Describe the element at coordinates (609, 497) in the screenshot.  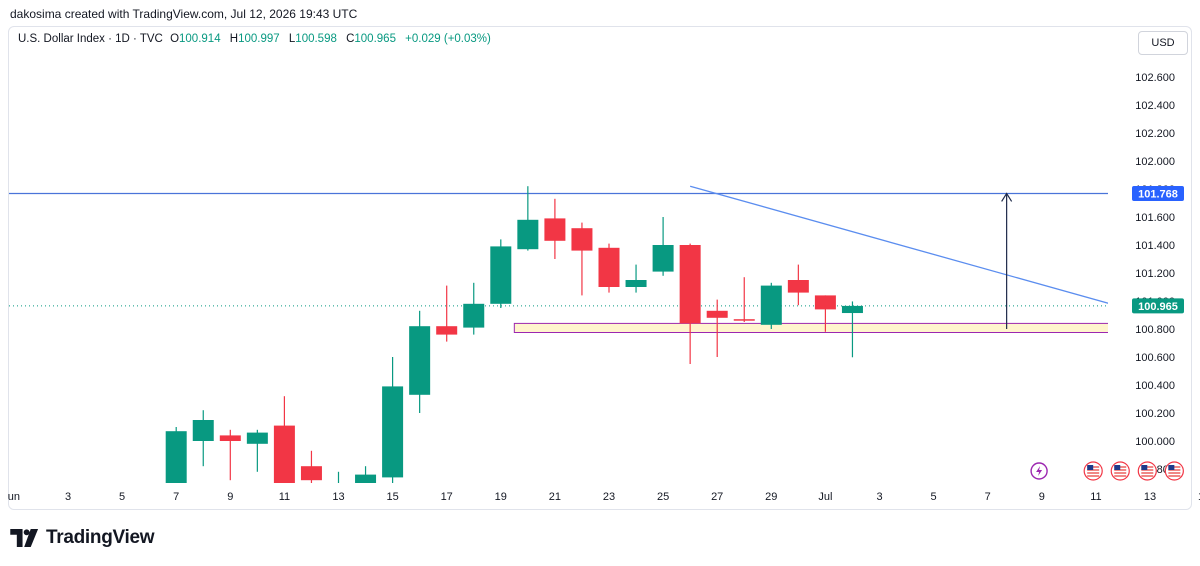
I see `time-axis-tick-label: 23` at that location.